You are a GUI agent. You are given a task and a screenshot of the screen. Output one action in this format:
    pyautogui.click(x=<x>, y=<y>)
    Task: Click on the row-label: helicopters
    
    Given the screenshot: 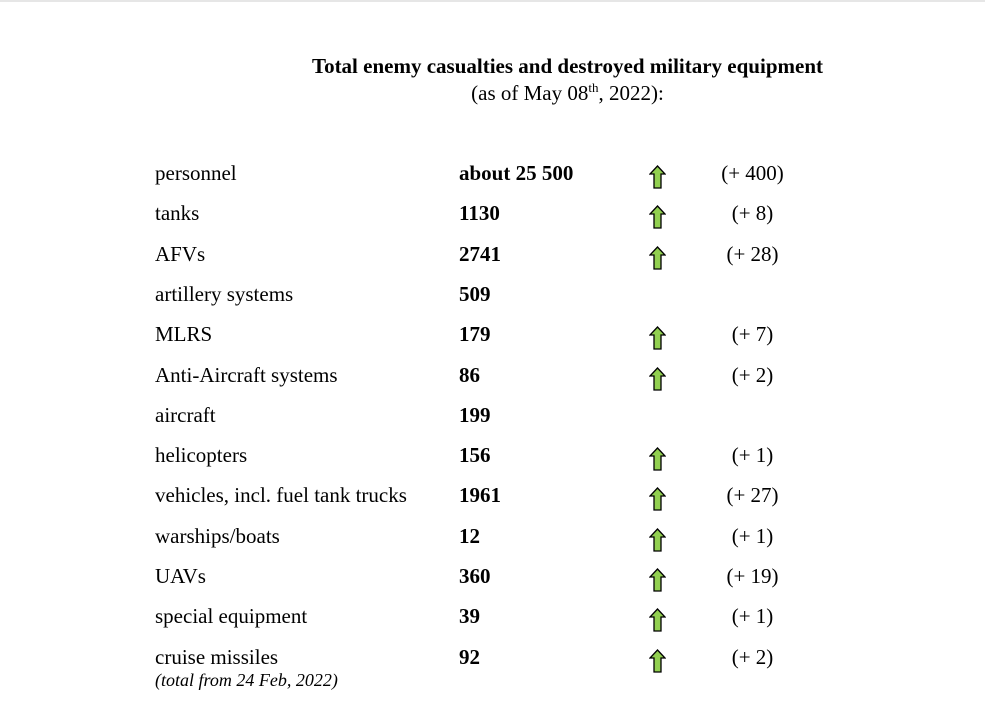 What is the action you would take?
    pyautogui.click(x=201, y=455)
    